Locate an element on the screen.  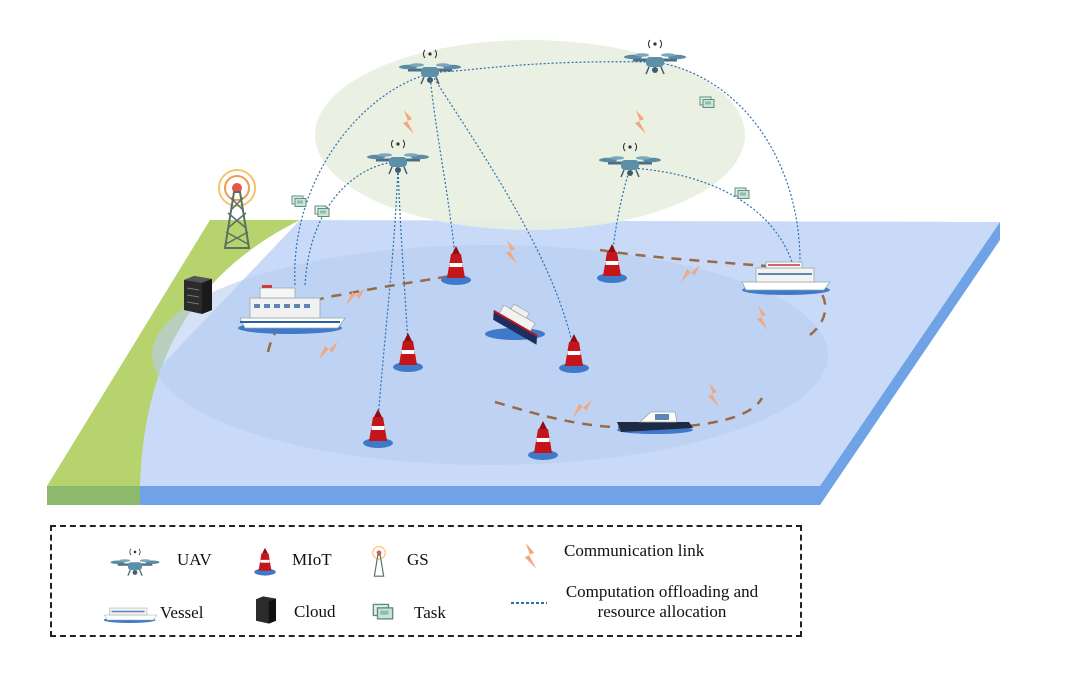
ground-station is located at coordinates (237, 209).